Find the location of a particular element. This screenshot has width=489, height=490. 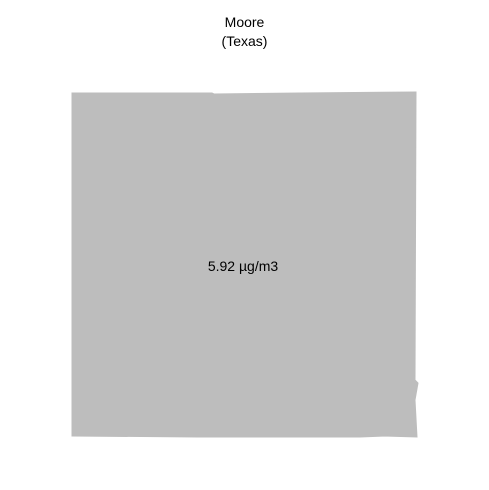

map-title: Moore (Texas) is located at coordinates (244, 32).